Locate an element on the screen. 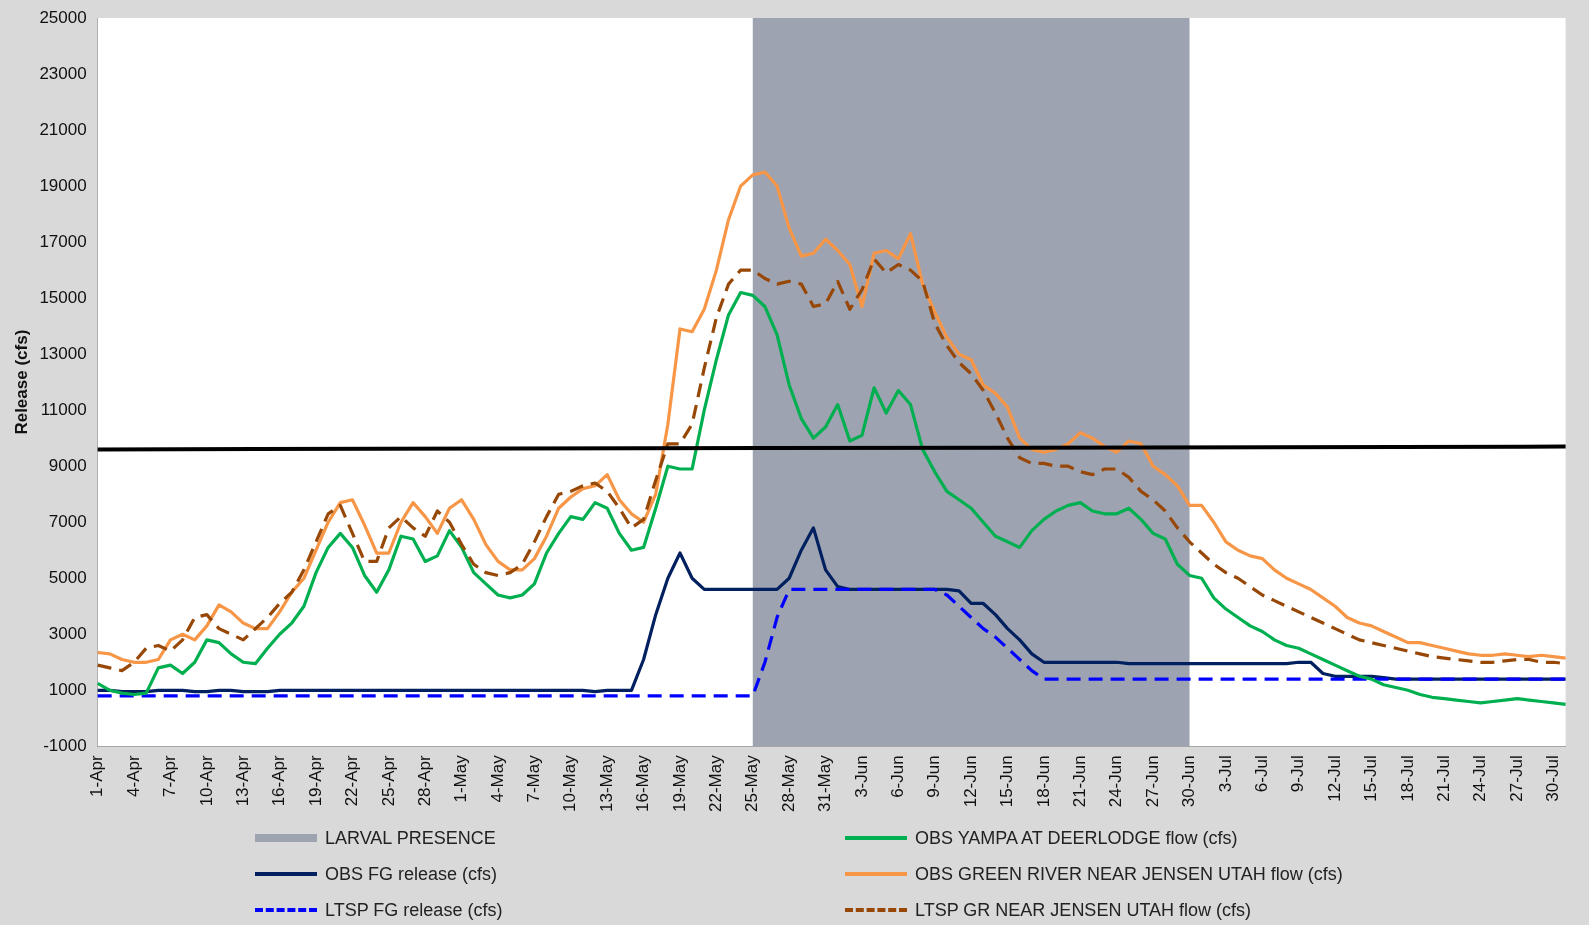  x-tick-label: 16-Apr is located at coordinates (279, 780).